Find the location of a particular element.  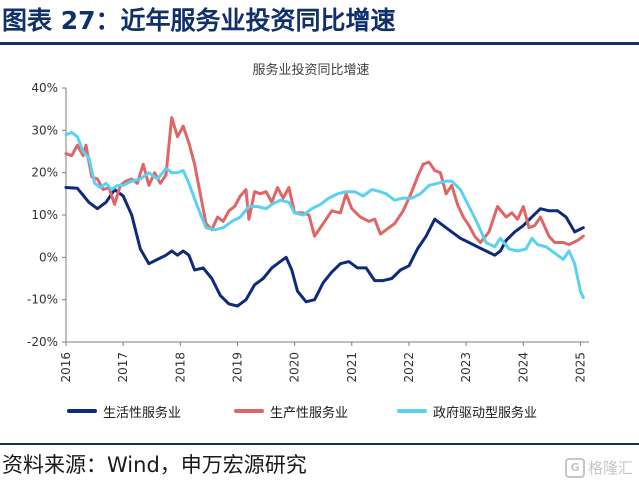

x-tick-label: 2016 is located at coordinates (66, 367).